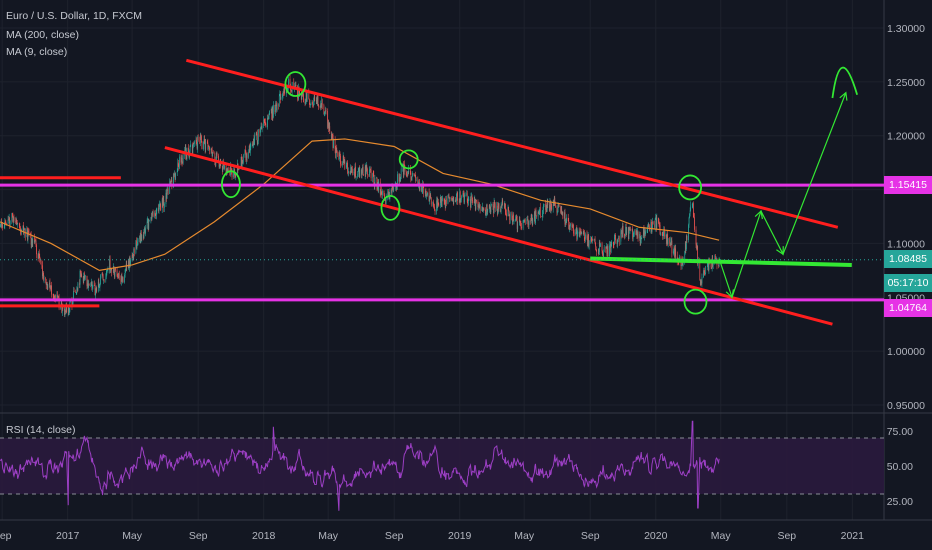 This screenshot has width=932, height=550. Describe the element at coordinates (524, 536) in the screenshot. I see `time-tick-label: May` at that location.